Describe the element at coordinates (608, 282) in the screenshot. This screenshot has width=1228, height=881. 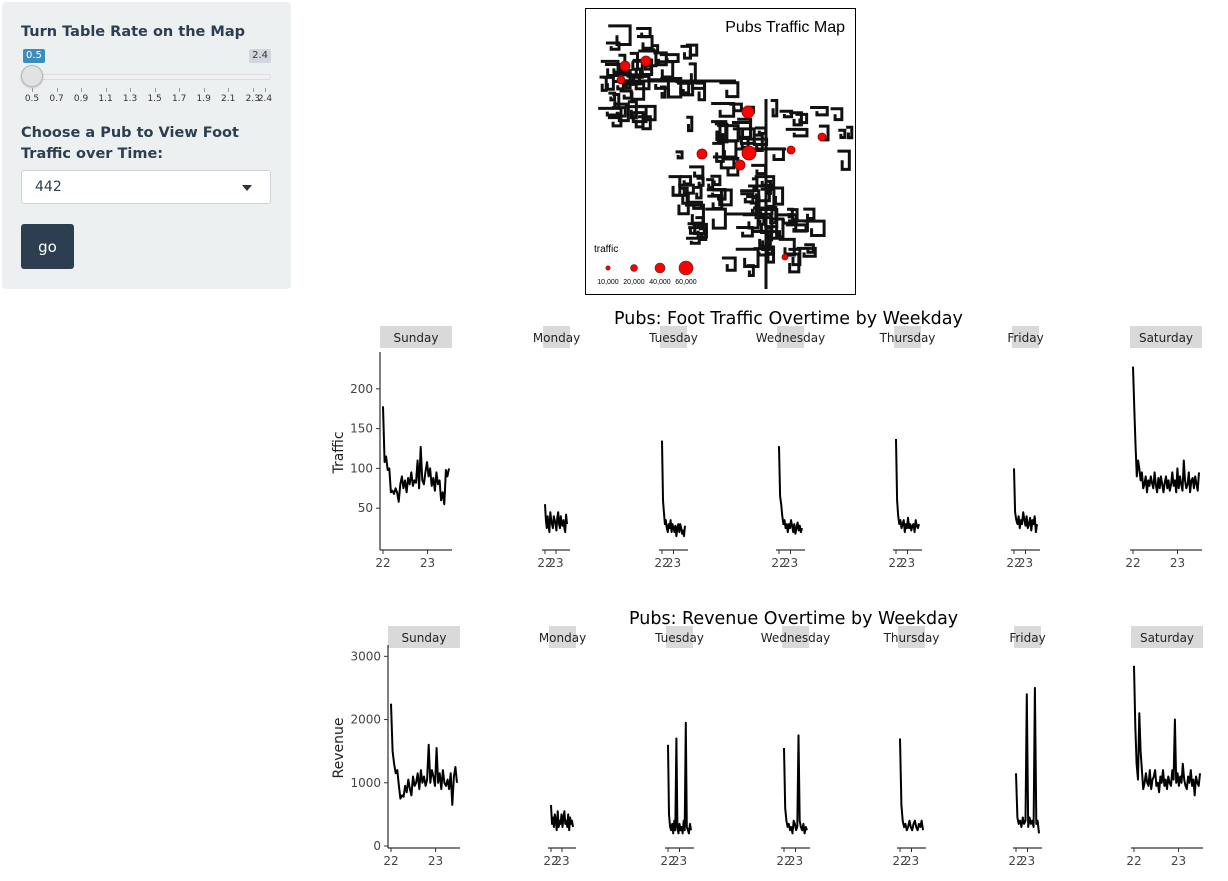
I see `map-legend-label: 10,000` at that location.